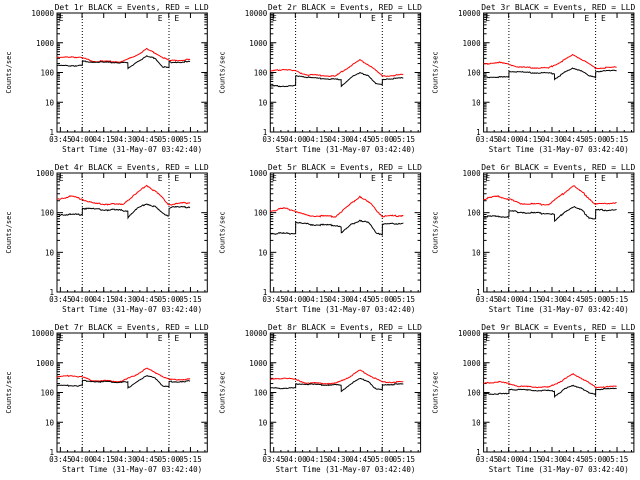 The width and height of the screenshot is (640, 480). What do you see at coordinates (132, 327) in the screenshot?
I see `panel-title: Det 7r BLACK = Events, RED = LLD` at bounding box center [132, 327].